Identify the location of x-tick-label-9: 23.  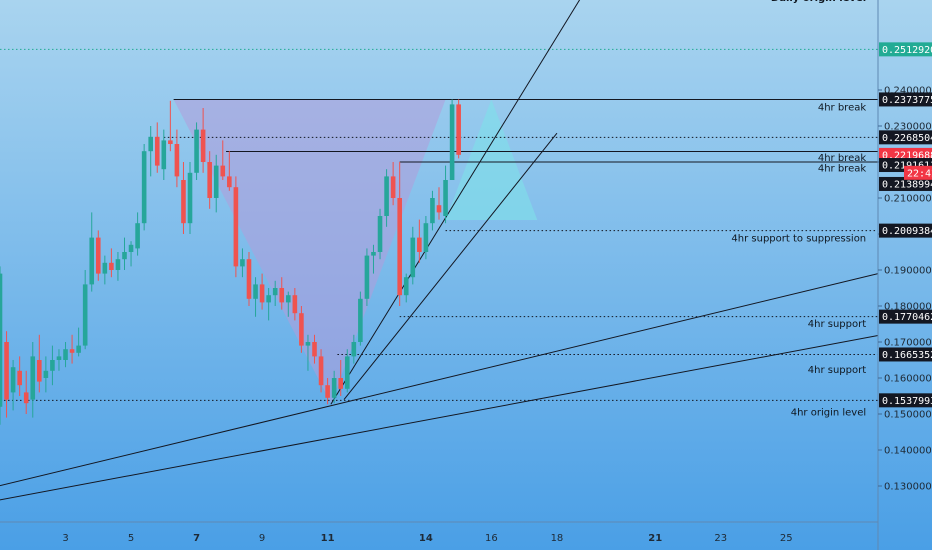
(720, 538).